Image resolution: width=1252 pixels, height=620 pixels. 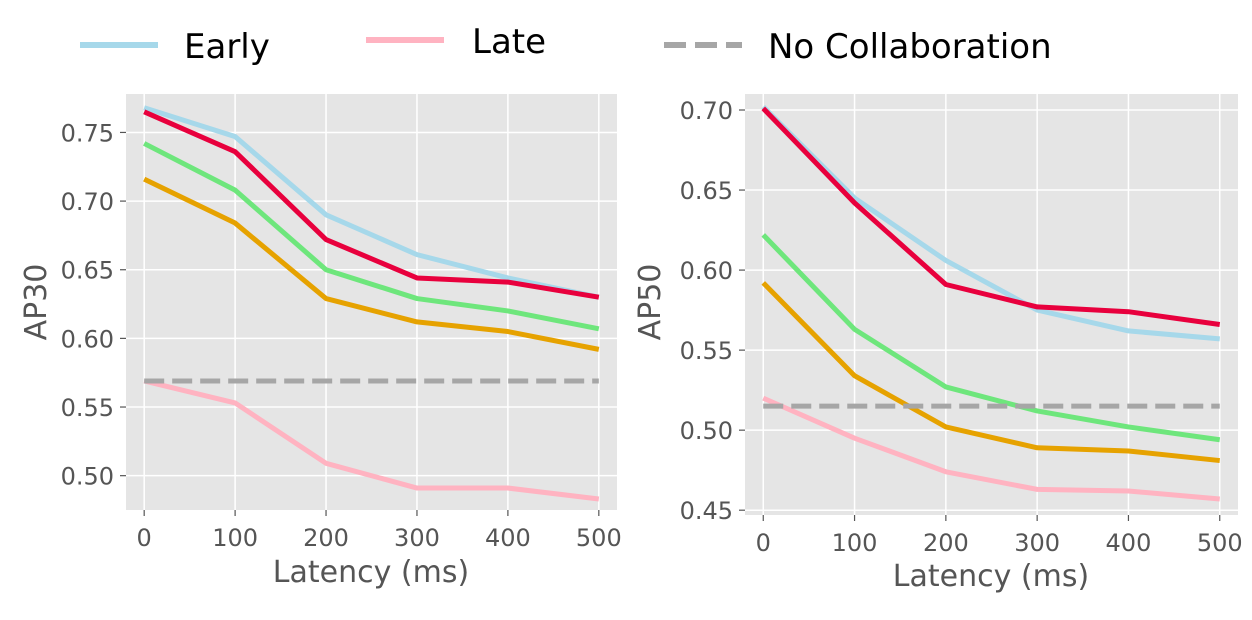 What do you see at coordinates (379, 531) in the screenshot?
I see `ap30-x-ticks: 0 100 200 300 400 500` at bounding box center [379, 531].